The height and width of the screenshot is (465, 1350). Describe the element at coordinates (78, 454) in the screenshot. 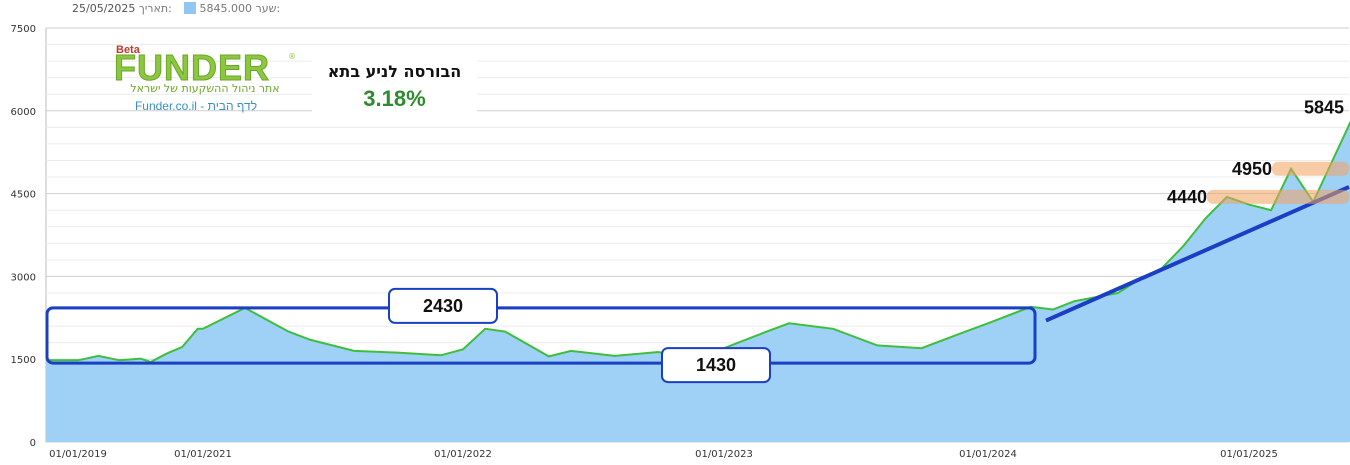

I see `x-tick-label: 01/01/2019` at that location.